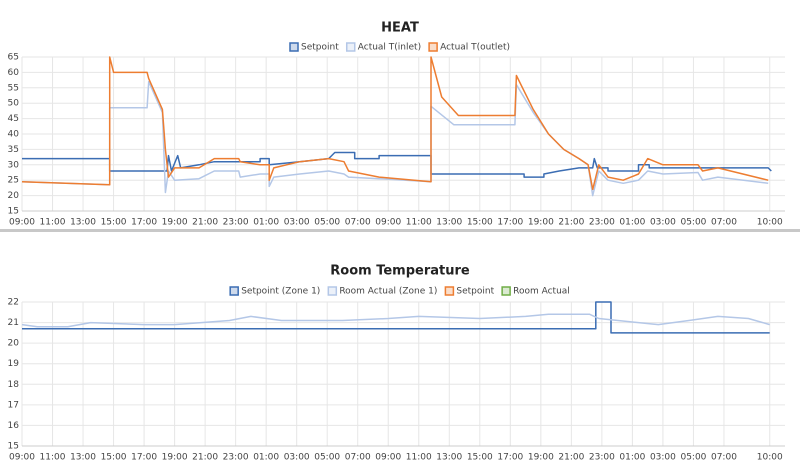 The width and height of the screenshot is (800, 464). I want to click on legend: Setpoint Actual T(inlet) Actual T(outlet), so click(399, 47).